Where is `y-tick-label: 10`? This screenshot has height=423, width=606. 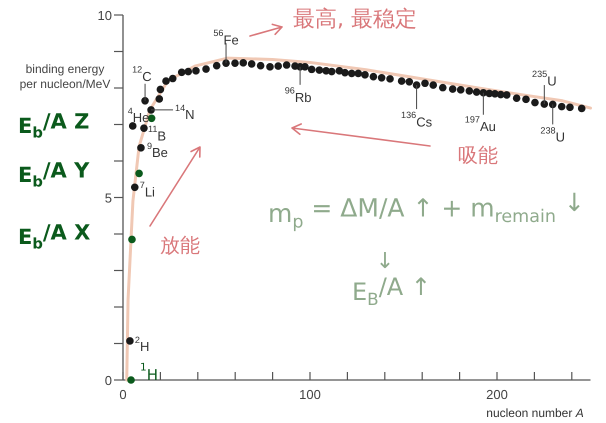 y-tick-label: 10 is located at coordinates (105, 15).